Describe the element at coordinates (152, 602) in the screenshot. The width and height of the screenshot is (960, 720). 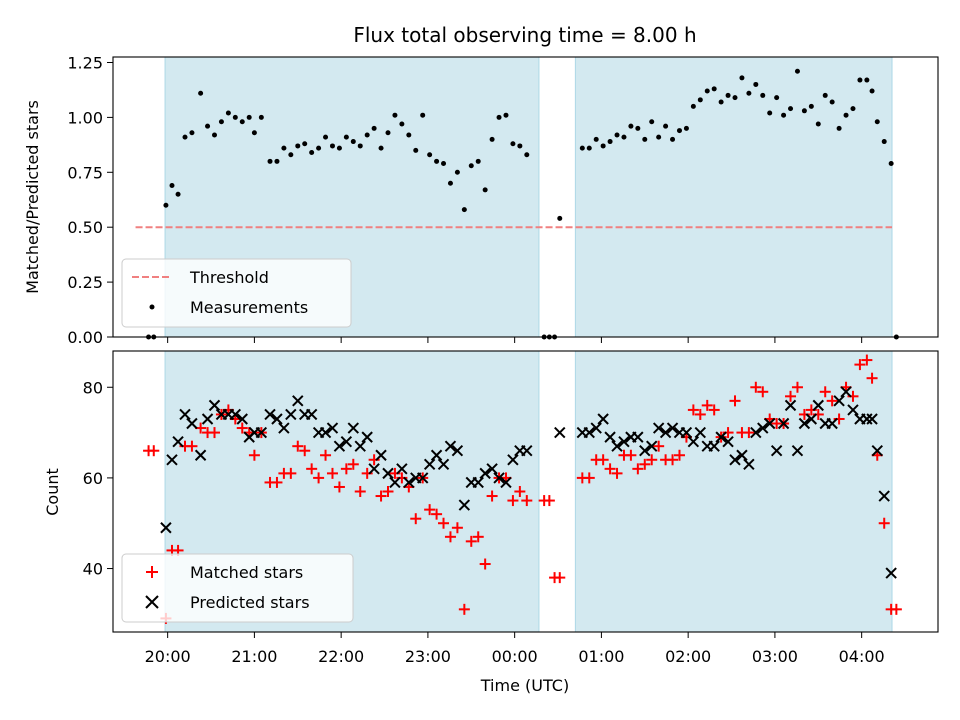
I see `legend-predicted-swatch` at that location.